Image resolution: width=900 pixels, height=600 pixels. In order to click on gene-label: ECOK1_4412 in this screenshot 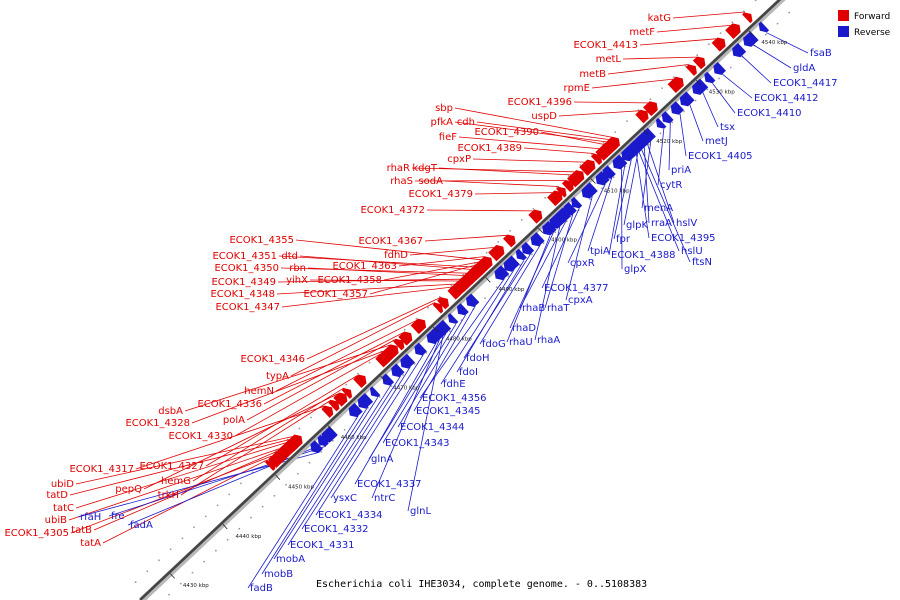, I will do `click(786, 98)`.